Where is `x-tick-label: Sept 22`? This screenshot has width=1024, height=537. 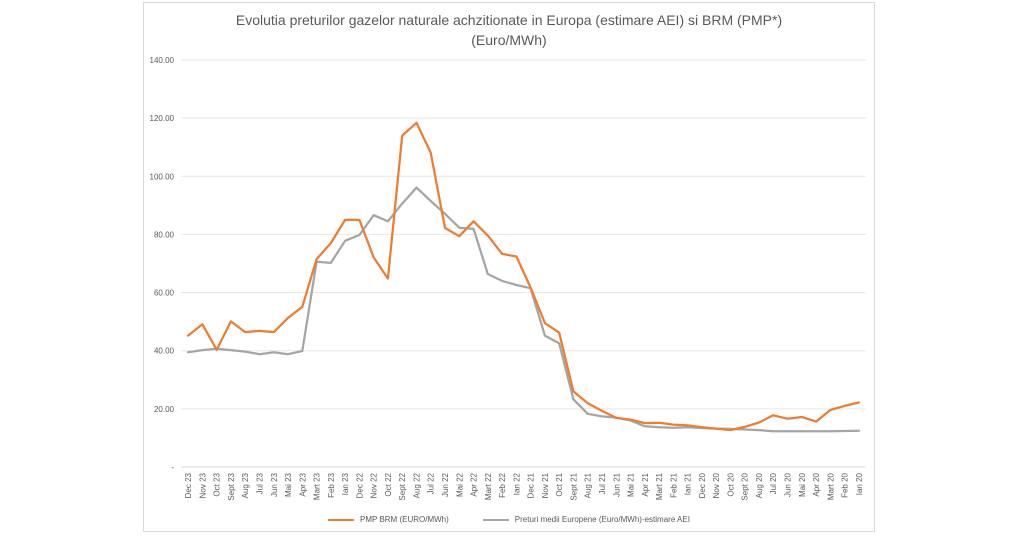
x-tick-label: Sept 22 is located at coordinates (402, 486).